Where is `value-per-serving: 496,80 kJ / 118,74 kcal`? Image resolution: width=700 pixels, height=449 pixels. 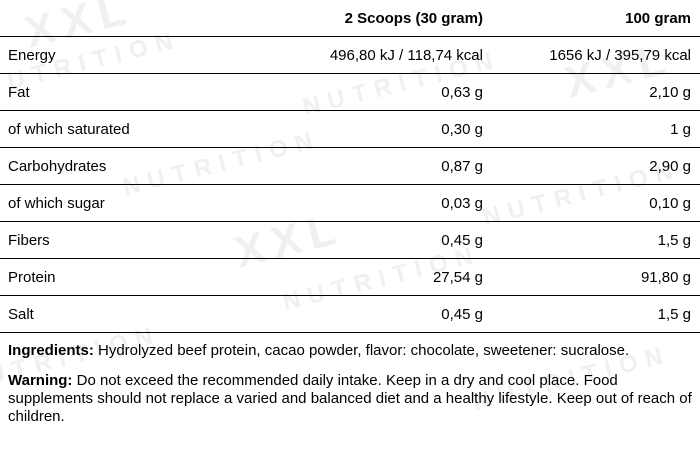 value-per-serving: 496,80 kJ / 118,74 kcal is located at coordinates (377, 55).